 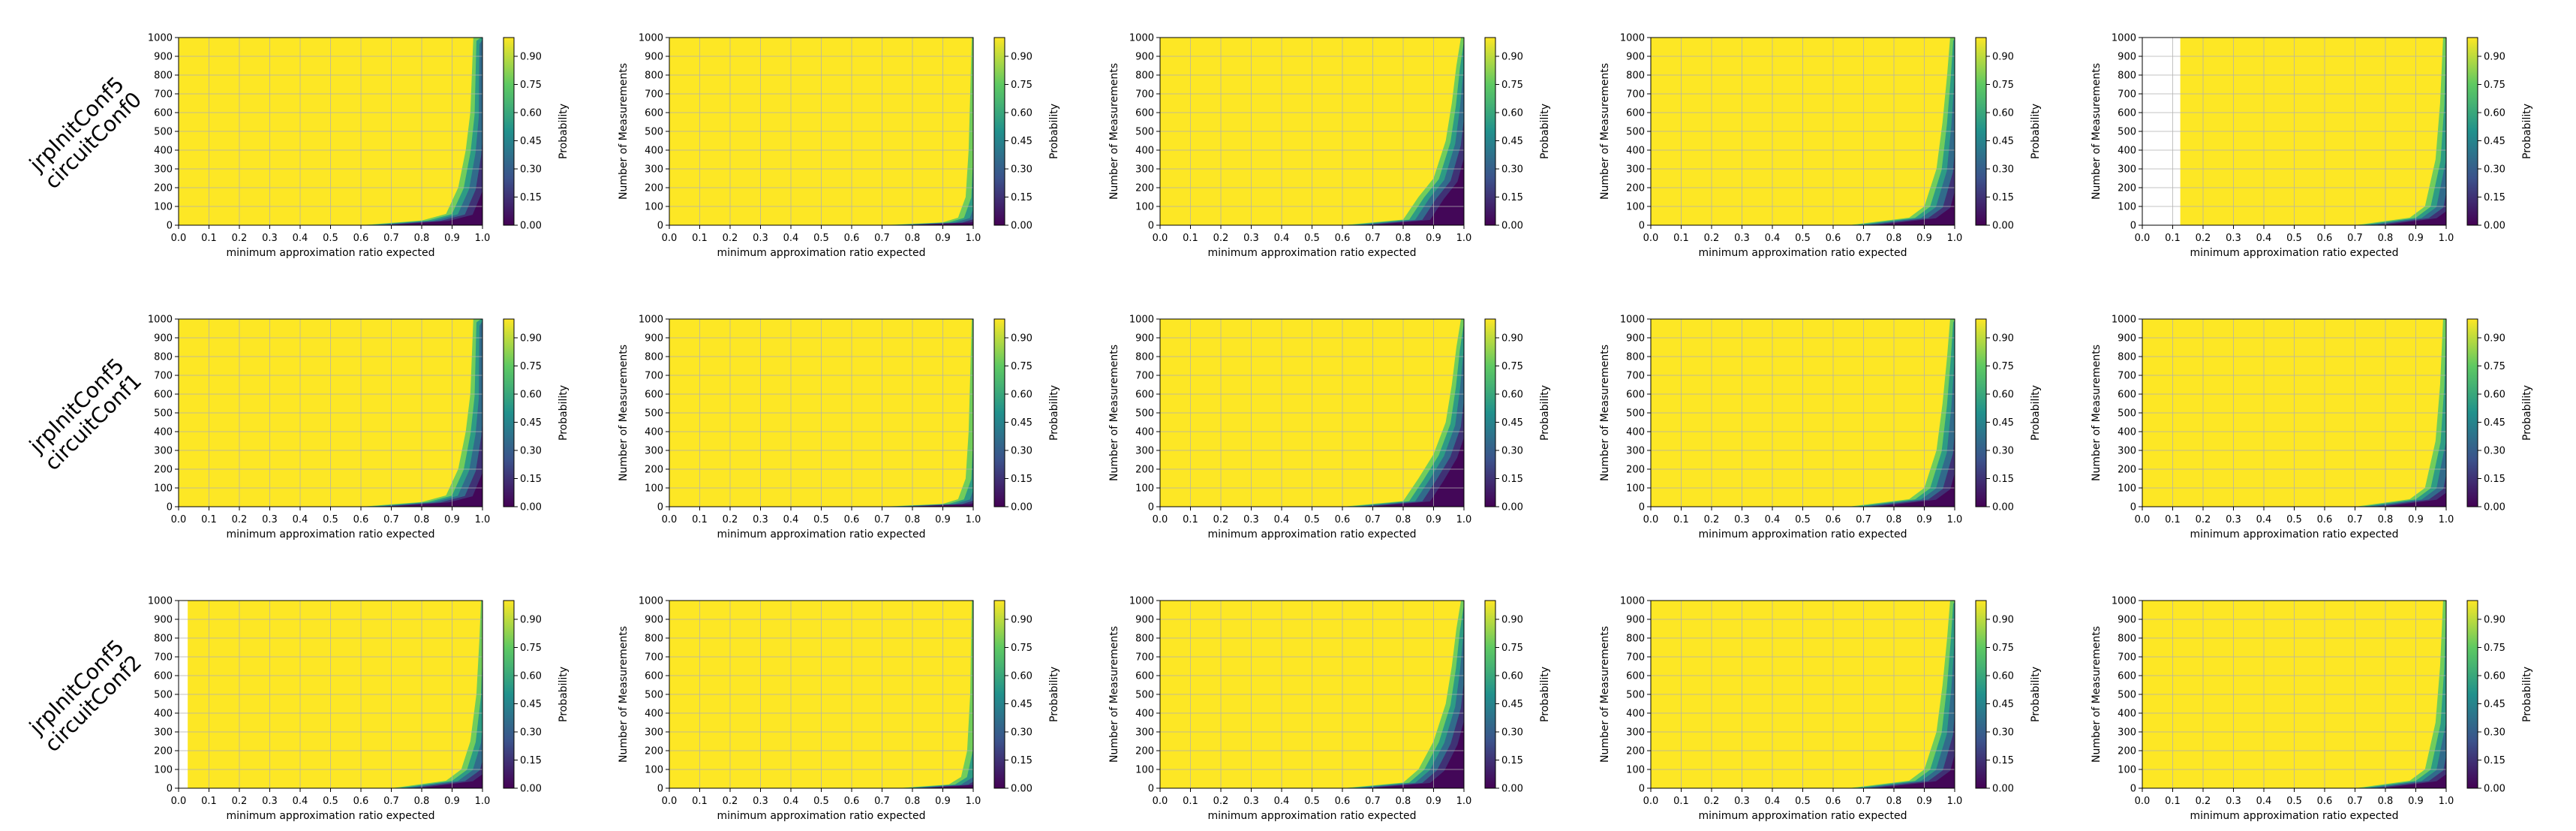 What do you see at coordinates (1642, 226) in the screenshot?
I see `y-tick-label: 0` at bounding box center [1642, 226].